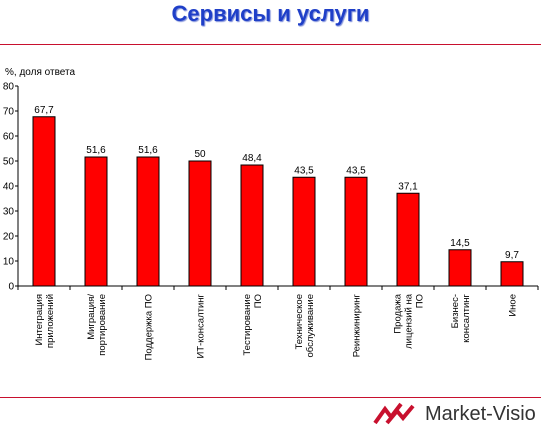 The height and width of the screenshot is (428, 541). I want to click on x-tick-label-line: консалтинг, so click(466, 317).